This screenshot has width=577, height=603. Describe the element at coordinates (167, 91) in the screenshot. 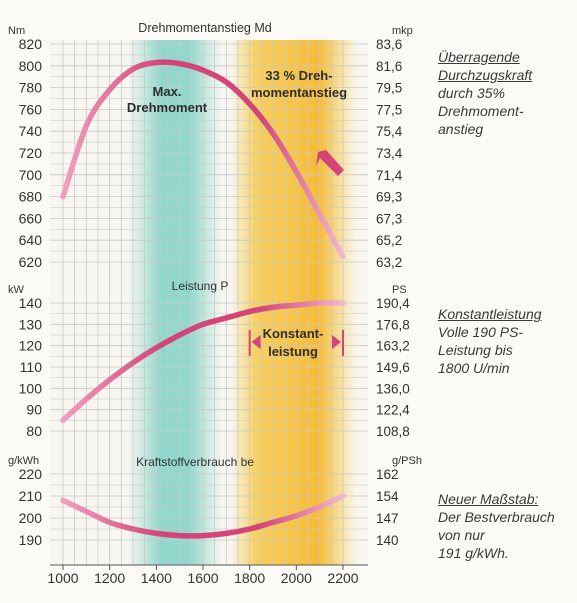

I see `annotation-max-drehmoment-1: Max.` at that location.